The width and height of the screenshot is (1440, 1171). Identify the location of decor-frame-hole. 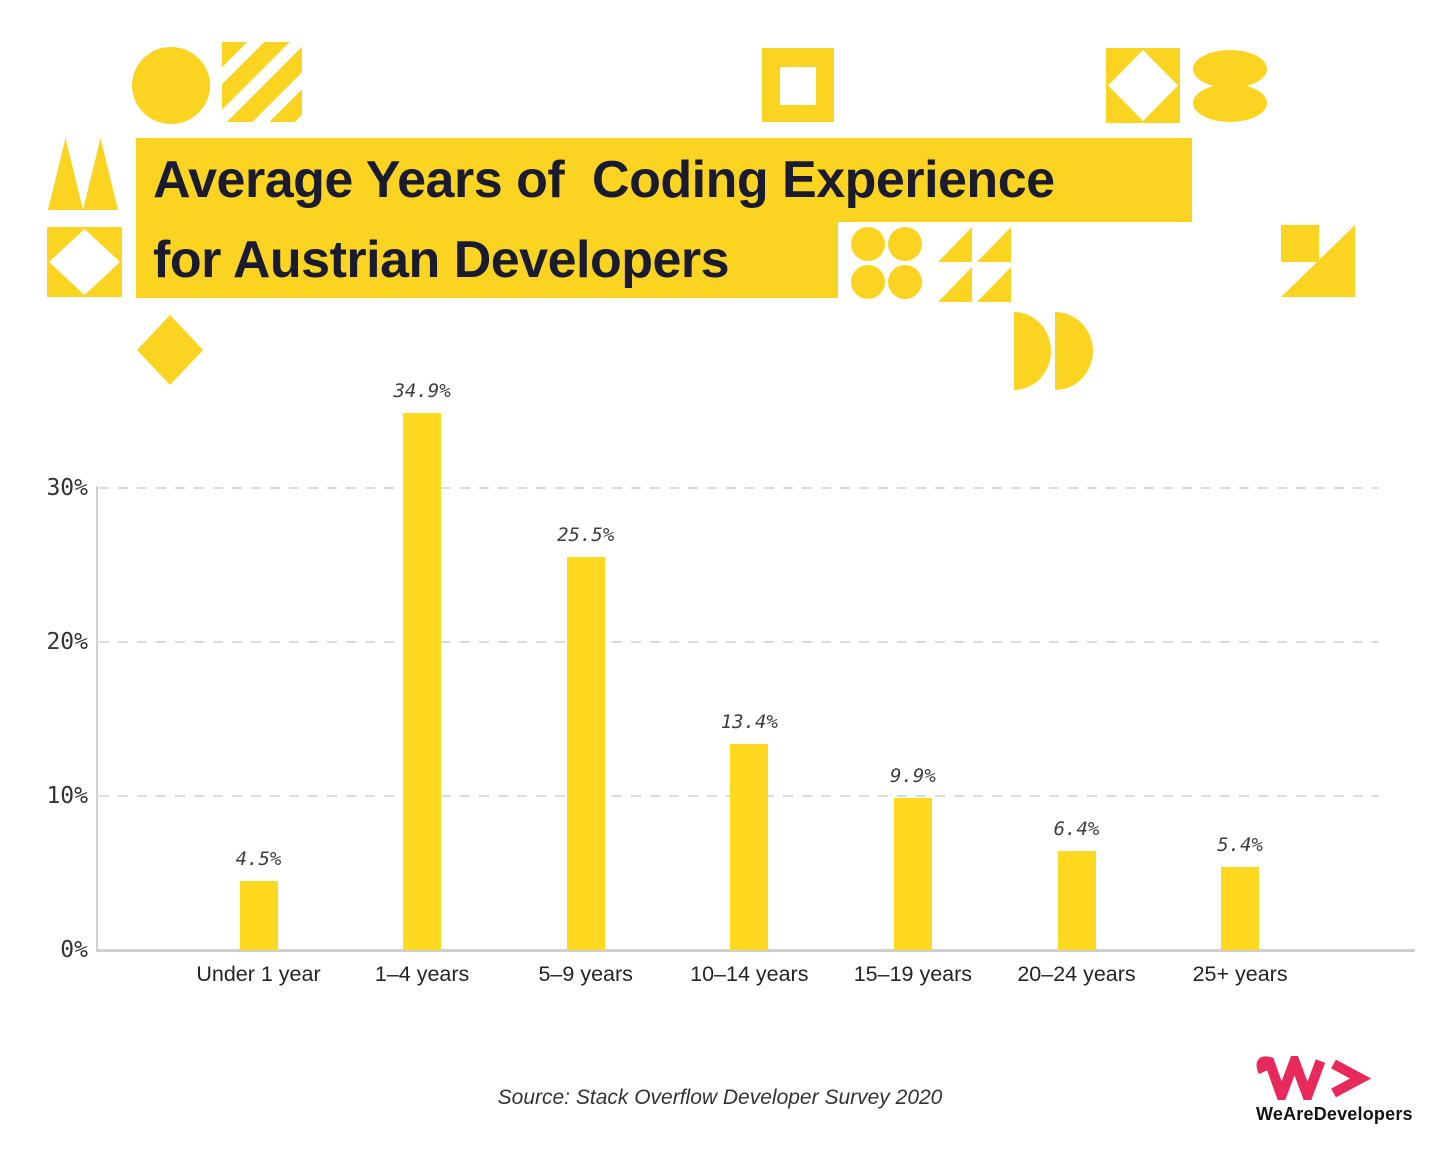
(798, 86).